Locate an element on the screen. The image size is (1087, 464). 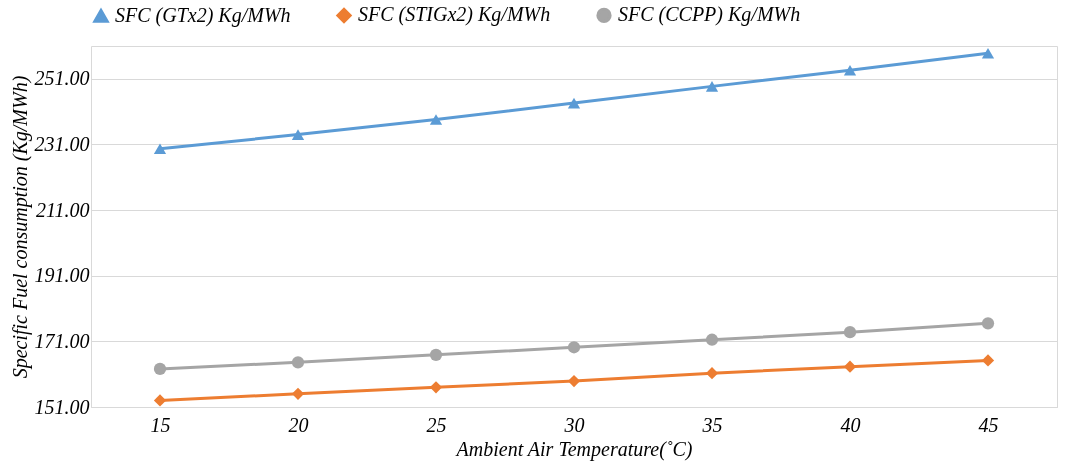
x-tick-label: 20 is located at coordinates (298, 424).